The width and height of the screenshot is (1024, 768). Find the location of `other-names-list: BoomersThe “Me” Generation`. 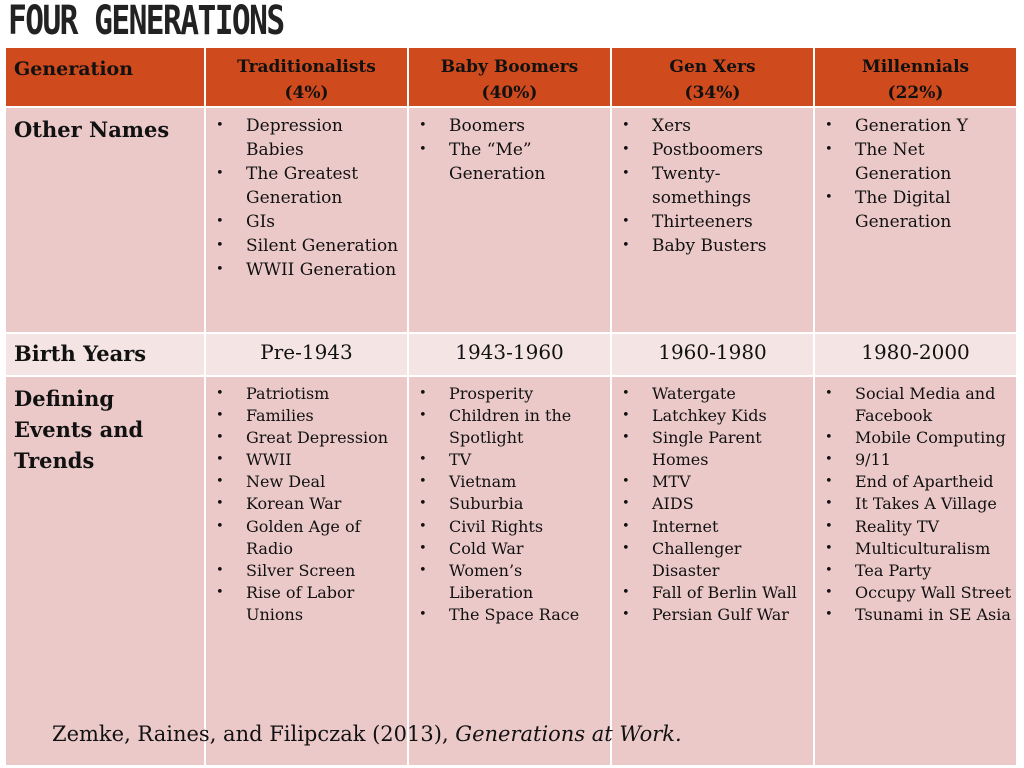

other-names-list: BoomersThe “Me” Generation is located at coordinates (509, 147).